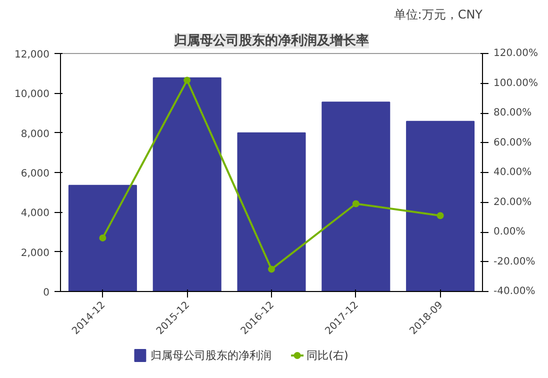  What do you see at coordinates (516, 53) in the screenshot?
I see `y2-tick-label: 120.00%` at bounding box center [516, 53].